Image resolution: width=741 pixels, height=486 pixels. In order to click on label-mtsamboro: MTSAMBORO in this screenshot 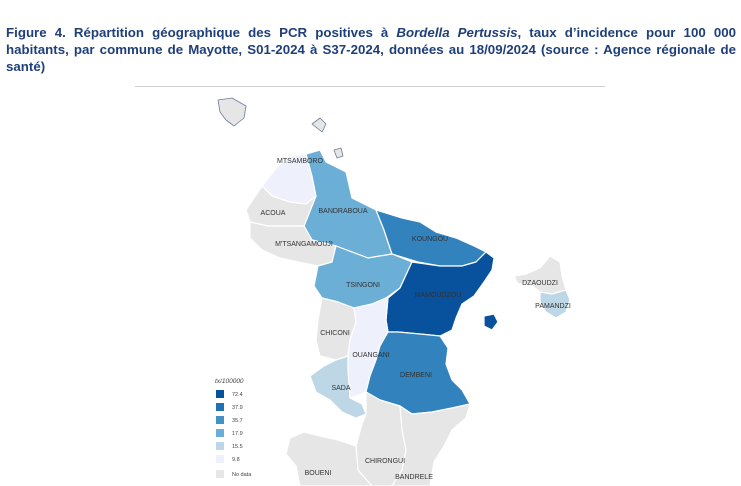, I will do `click(300, 161)`.